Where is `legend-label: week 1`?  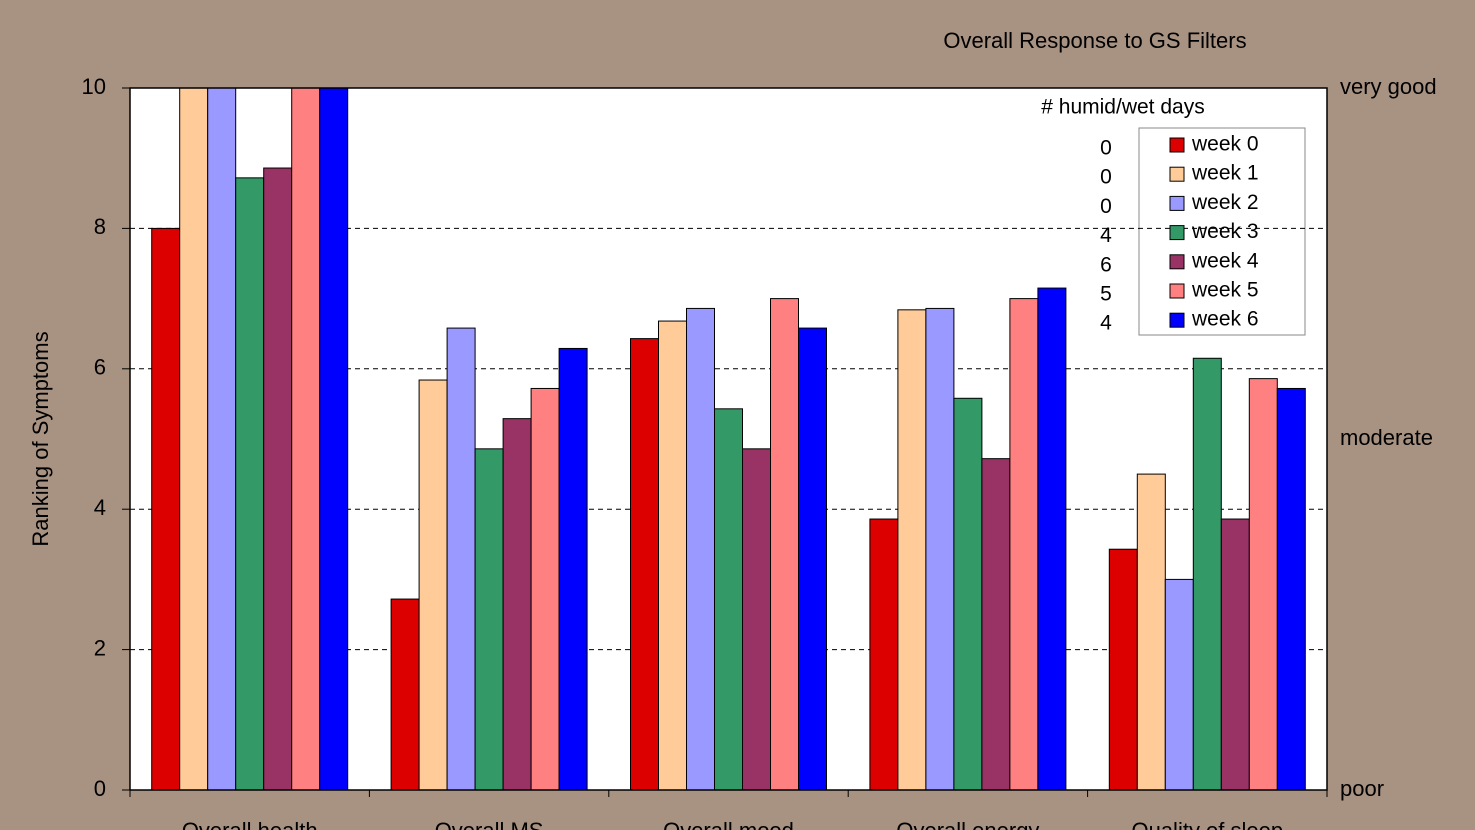
legend-label: week 1 is located at coordinates (1225, 173).